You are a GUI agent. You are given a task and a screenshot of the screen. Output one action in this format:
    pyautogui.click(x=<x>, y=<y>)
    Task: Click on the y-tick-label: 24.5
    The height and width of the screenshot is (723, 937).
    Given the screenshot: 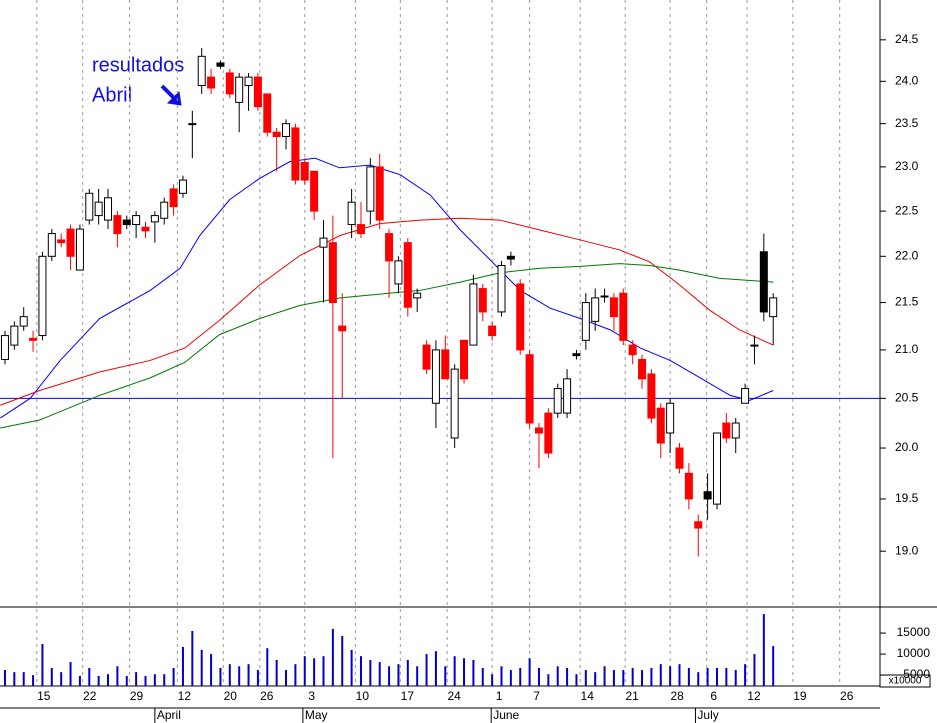 What is the action you would take?
    pyautogui.click(x=907, y=39)
    